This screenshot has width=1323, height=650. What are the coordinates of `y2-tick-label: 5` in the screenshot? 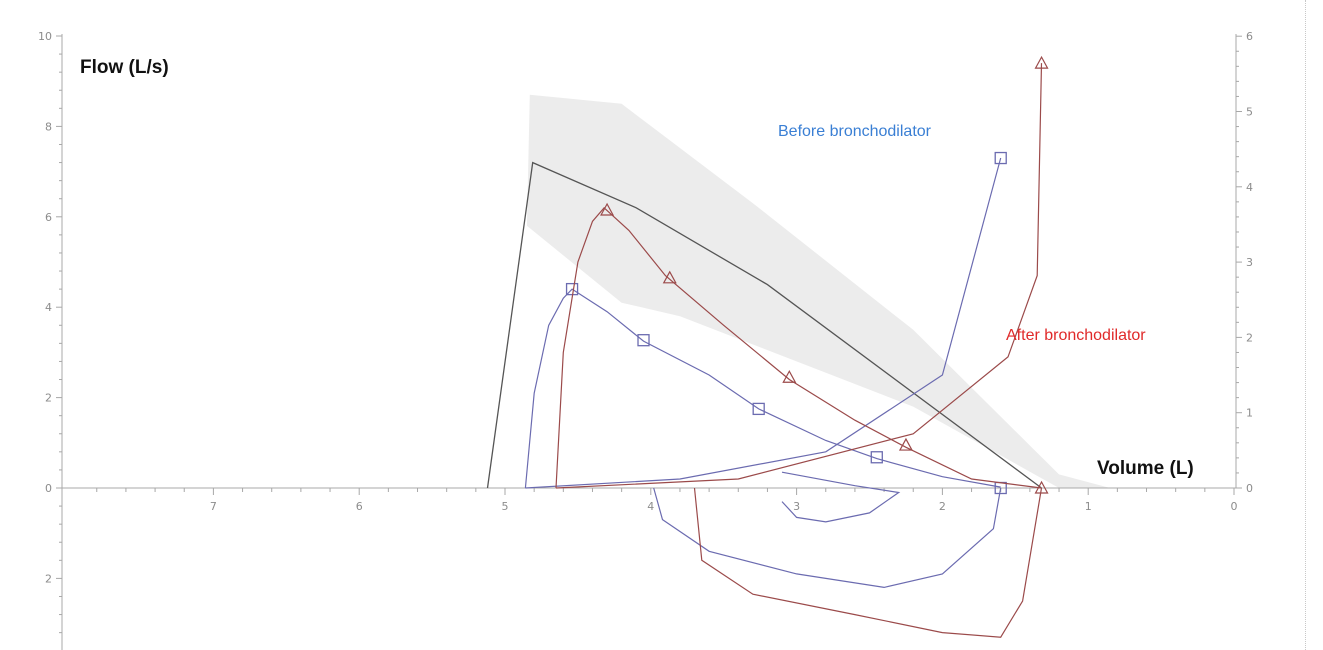 It's located at (1249, 112).